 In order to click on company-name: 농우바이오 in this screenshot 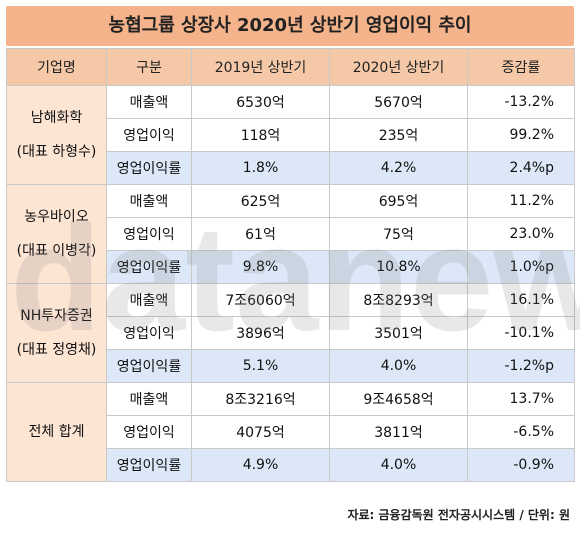, I will do `click(56, 217)`.